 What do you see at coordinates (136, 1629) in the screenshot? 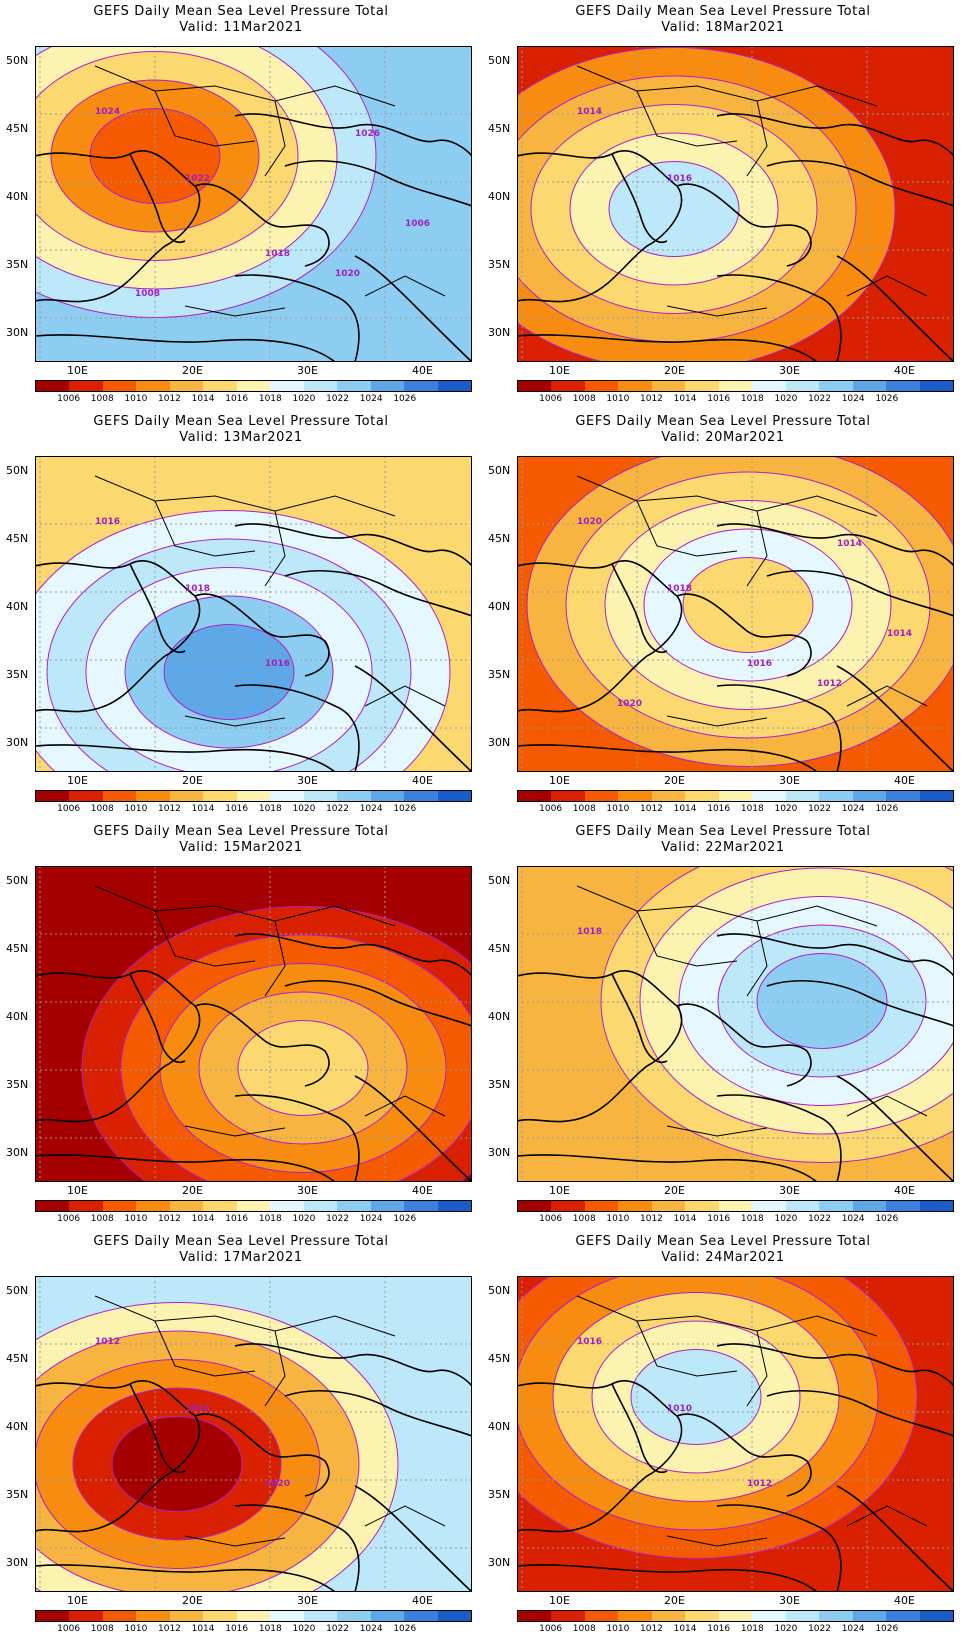
I see `colorbar-tick-label: 1010` at bounding box center [136, 1629].